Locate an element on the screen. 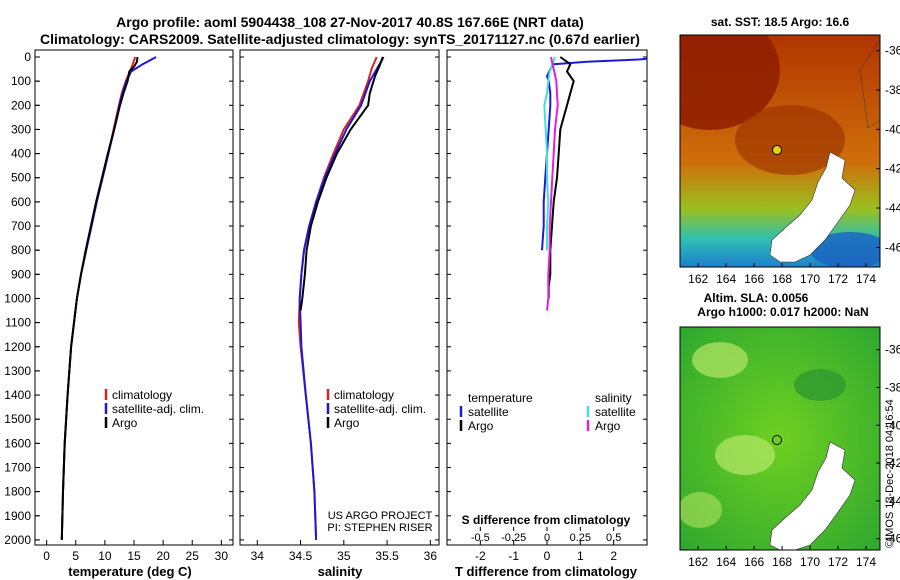  depth-tick-label: 1900 is located at coordinates (17, 516).